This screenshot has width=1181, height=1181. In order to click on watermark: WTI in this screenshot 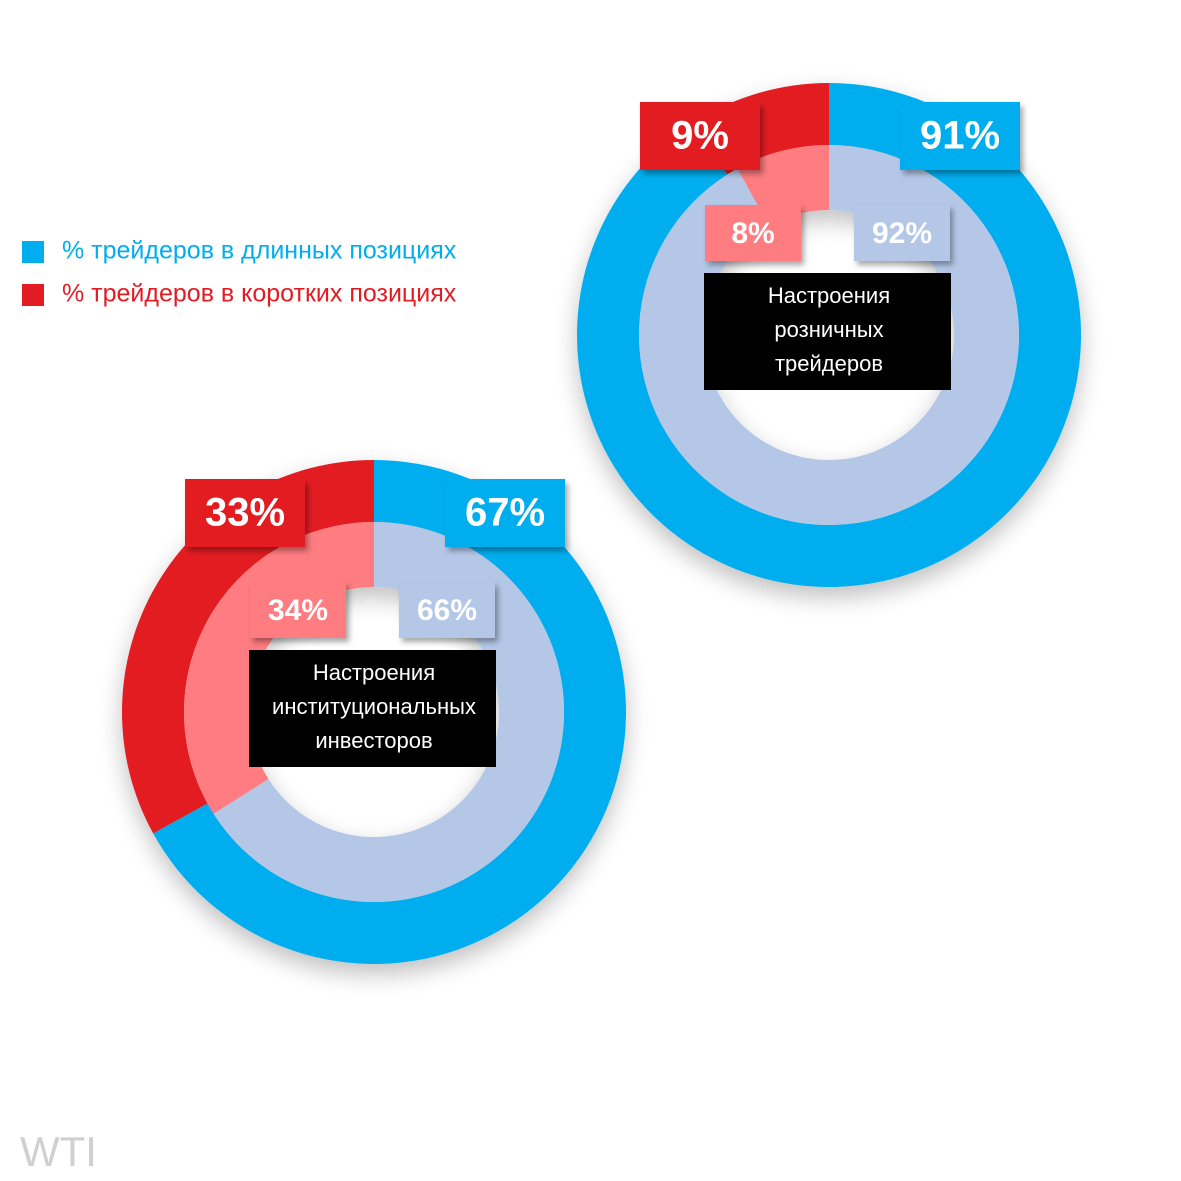, I will do `click(58, 1151)`.